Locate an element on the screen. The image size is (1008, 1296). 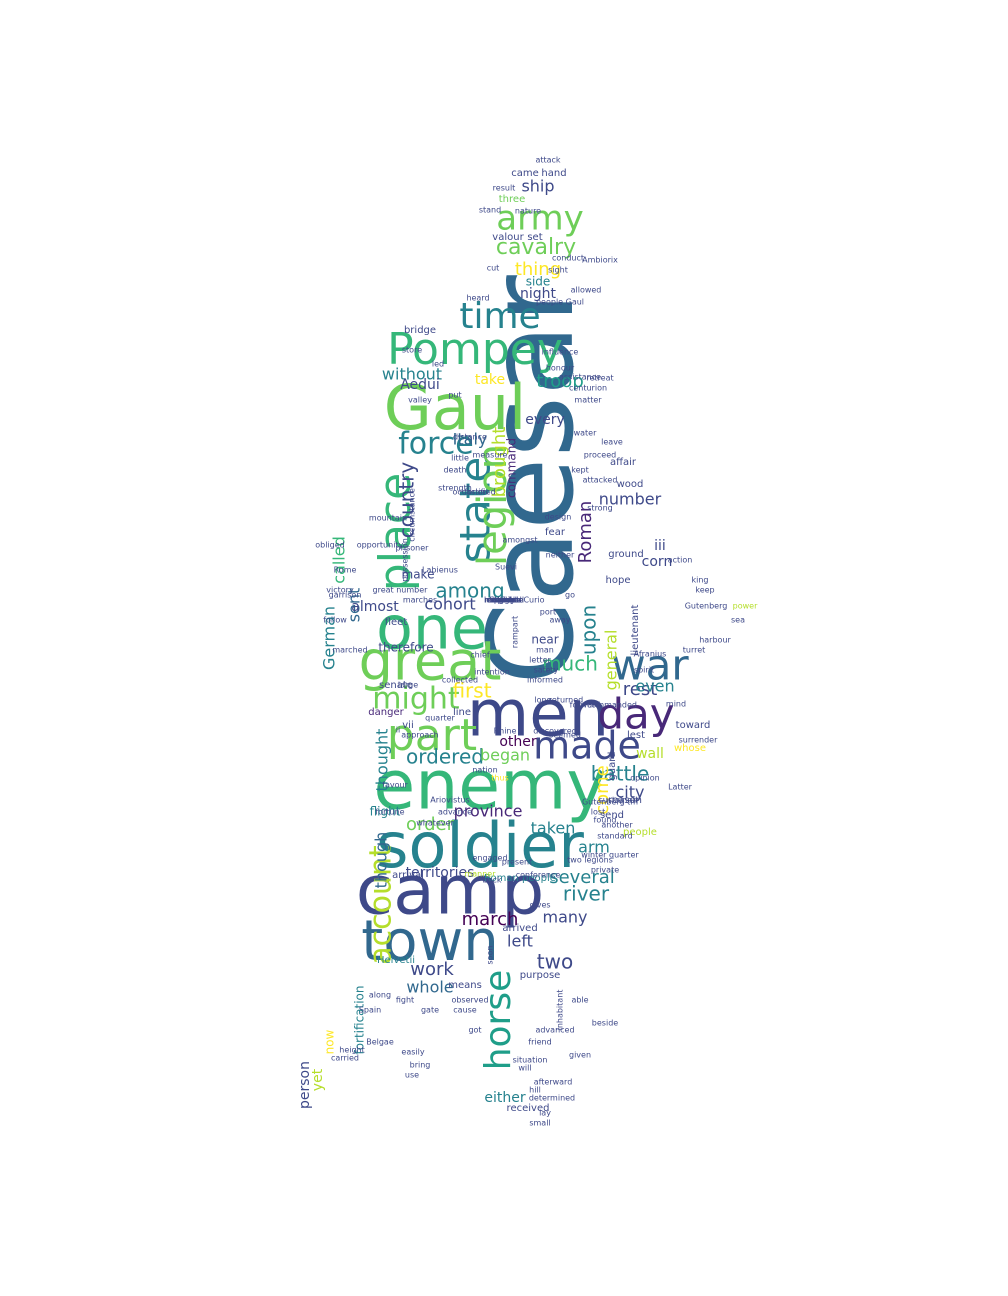
word-nation: nation is located at coordinates (484, 770).